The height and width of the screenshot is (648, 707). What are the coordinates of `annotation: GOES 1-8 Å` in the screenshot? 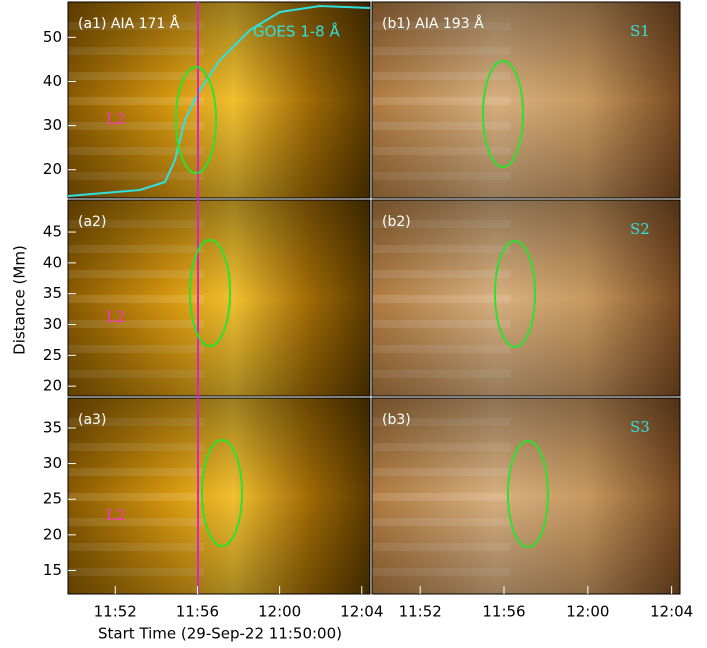 It's located at (296, 31).